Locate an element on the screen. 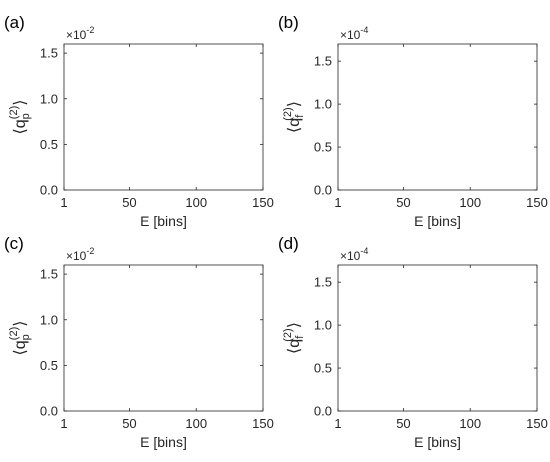 The width and height of the screenshot is (550, 462). panel-label: (d) is located at coordinates (288, 243).